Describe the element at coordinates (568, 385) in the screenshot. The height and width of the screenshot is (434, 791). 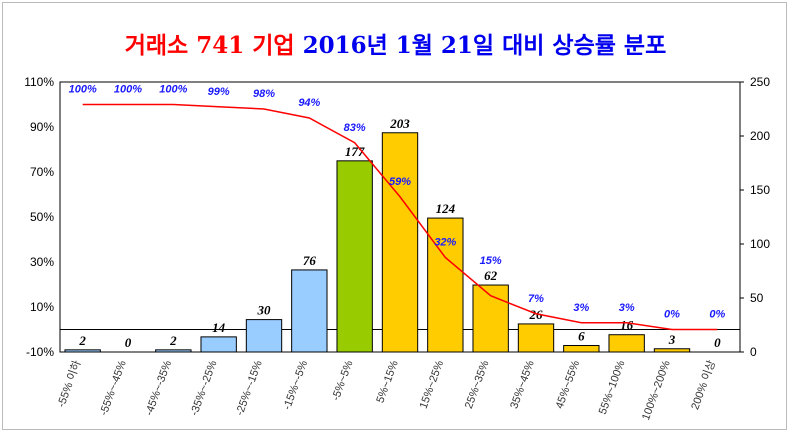
I see `x-axis-tick: 45%~55%` at that location.